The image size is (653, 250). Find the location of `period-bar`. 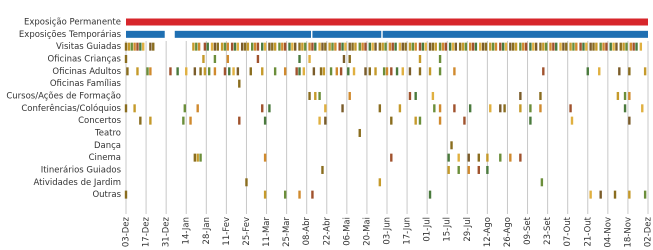

period-bar is located at coordinates (387, 22).